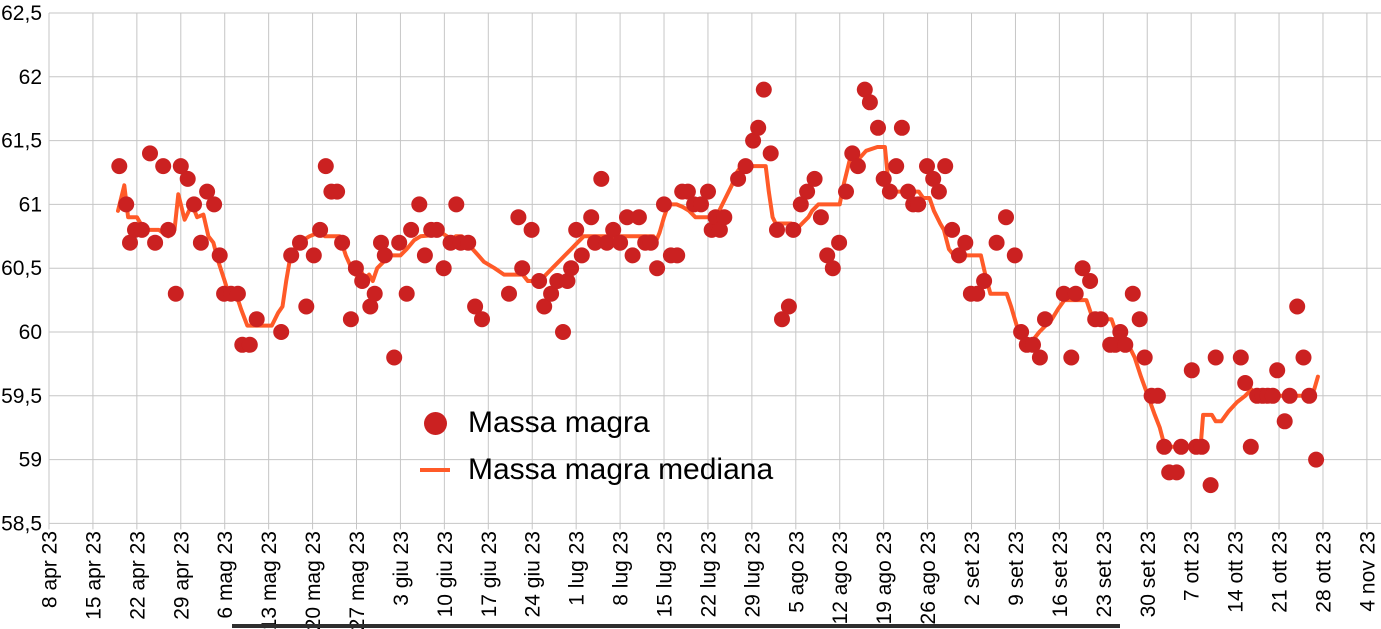 This screenshot has height=629, width=1381. I want to click on x-axis-label: 6 mag 23, so click(225, 575).